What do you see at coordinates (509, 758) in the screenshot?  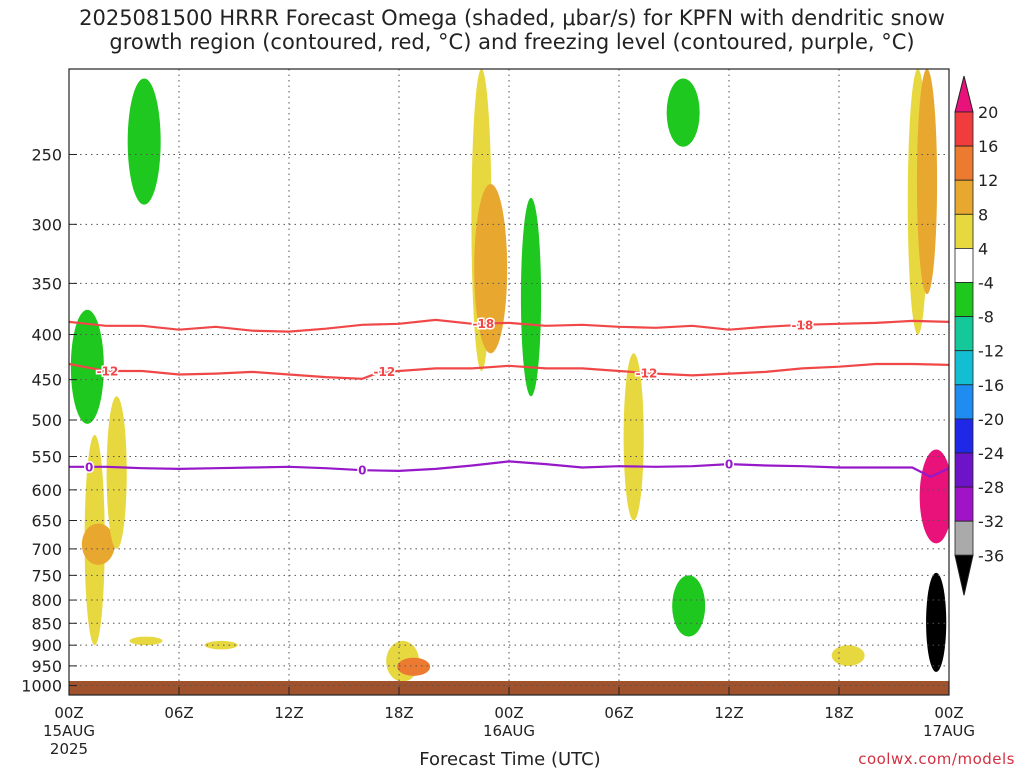 I see `x-axis-label: Forecast Time (UTC)` at bounding box center [509, 758].